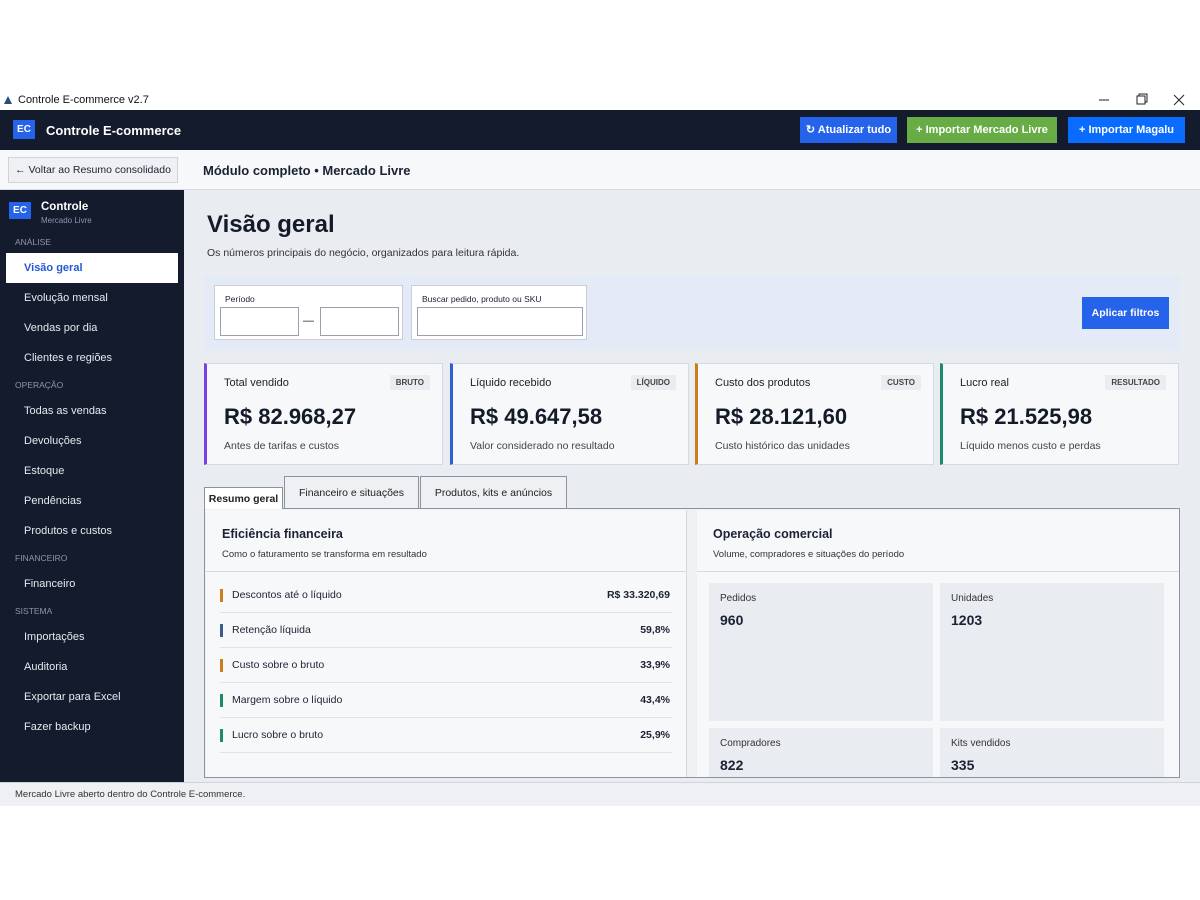 This screenshot has height=900, width=1200. What do you see at coordinates (967, 620) in the screenshot?
I see `stat-value: 1203` at bounding box center [967, 620].